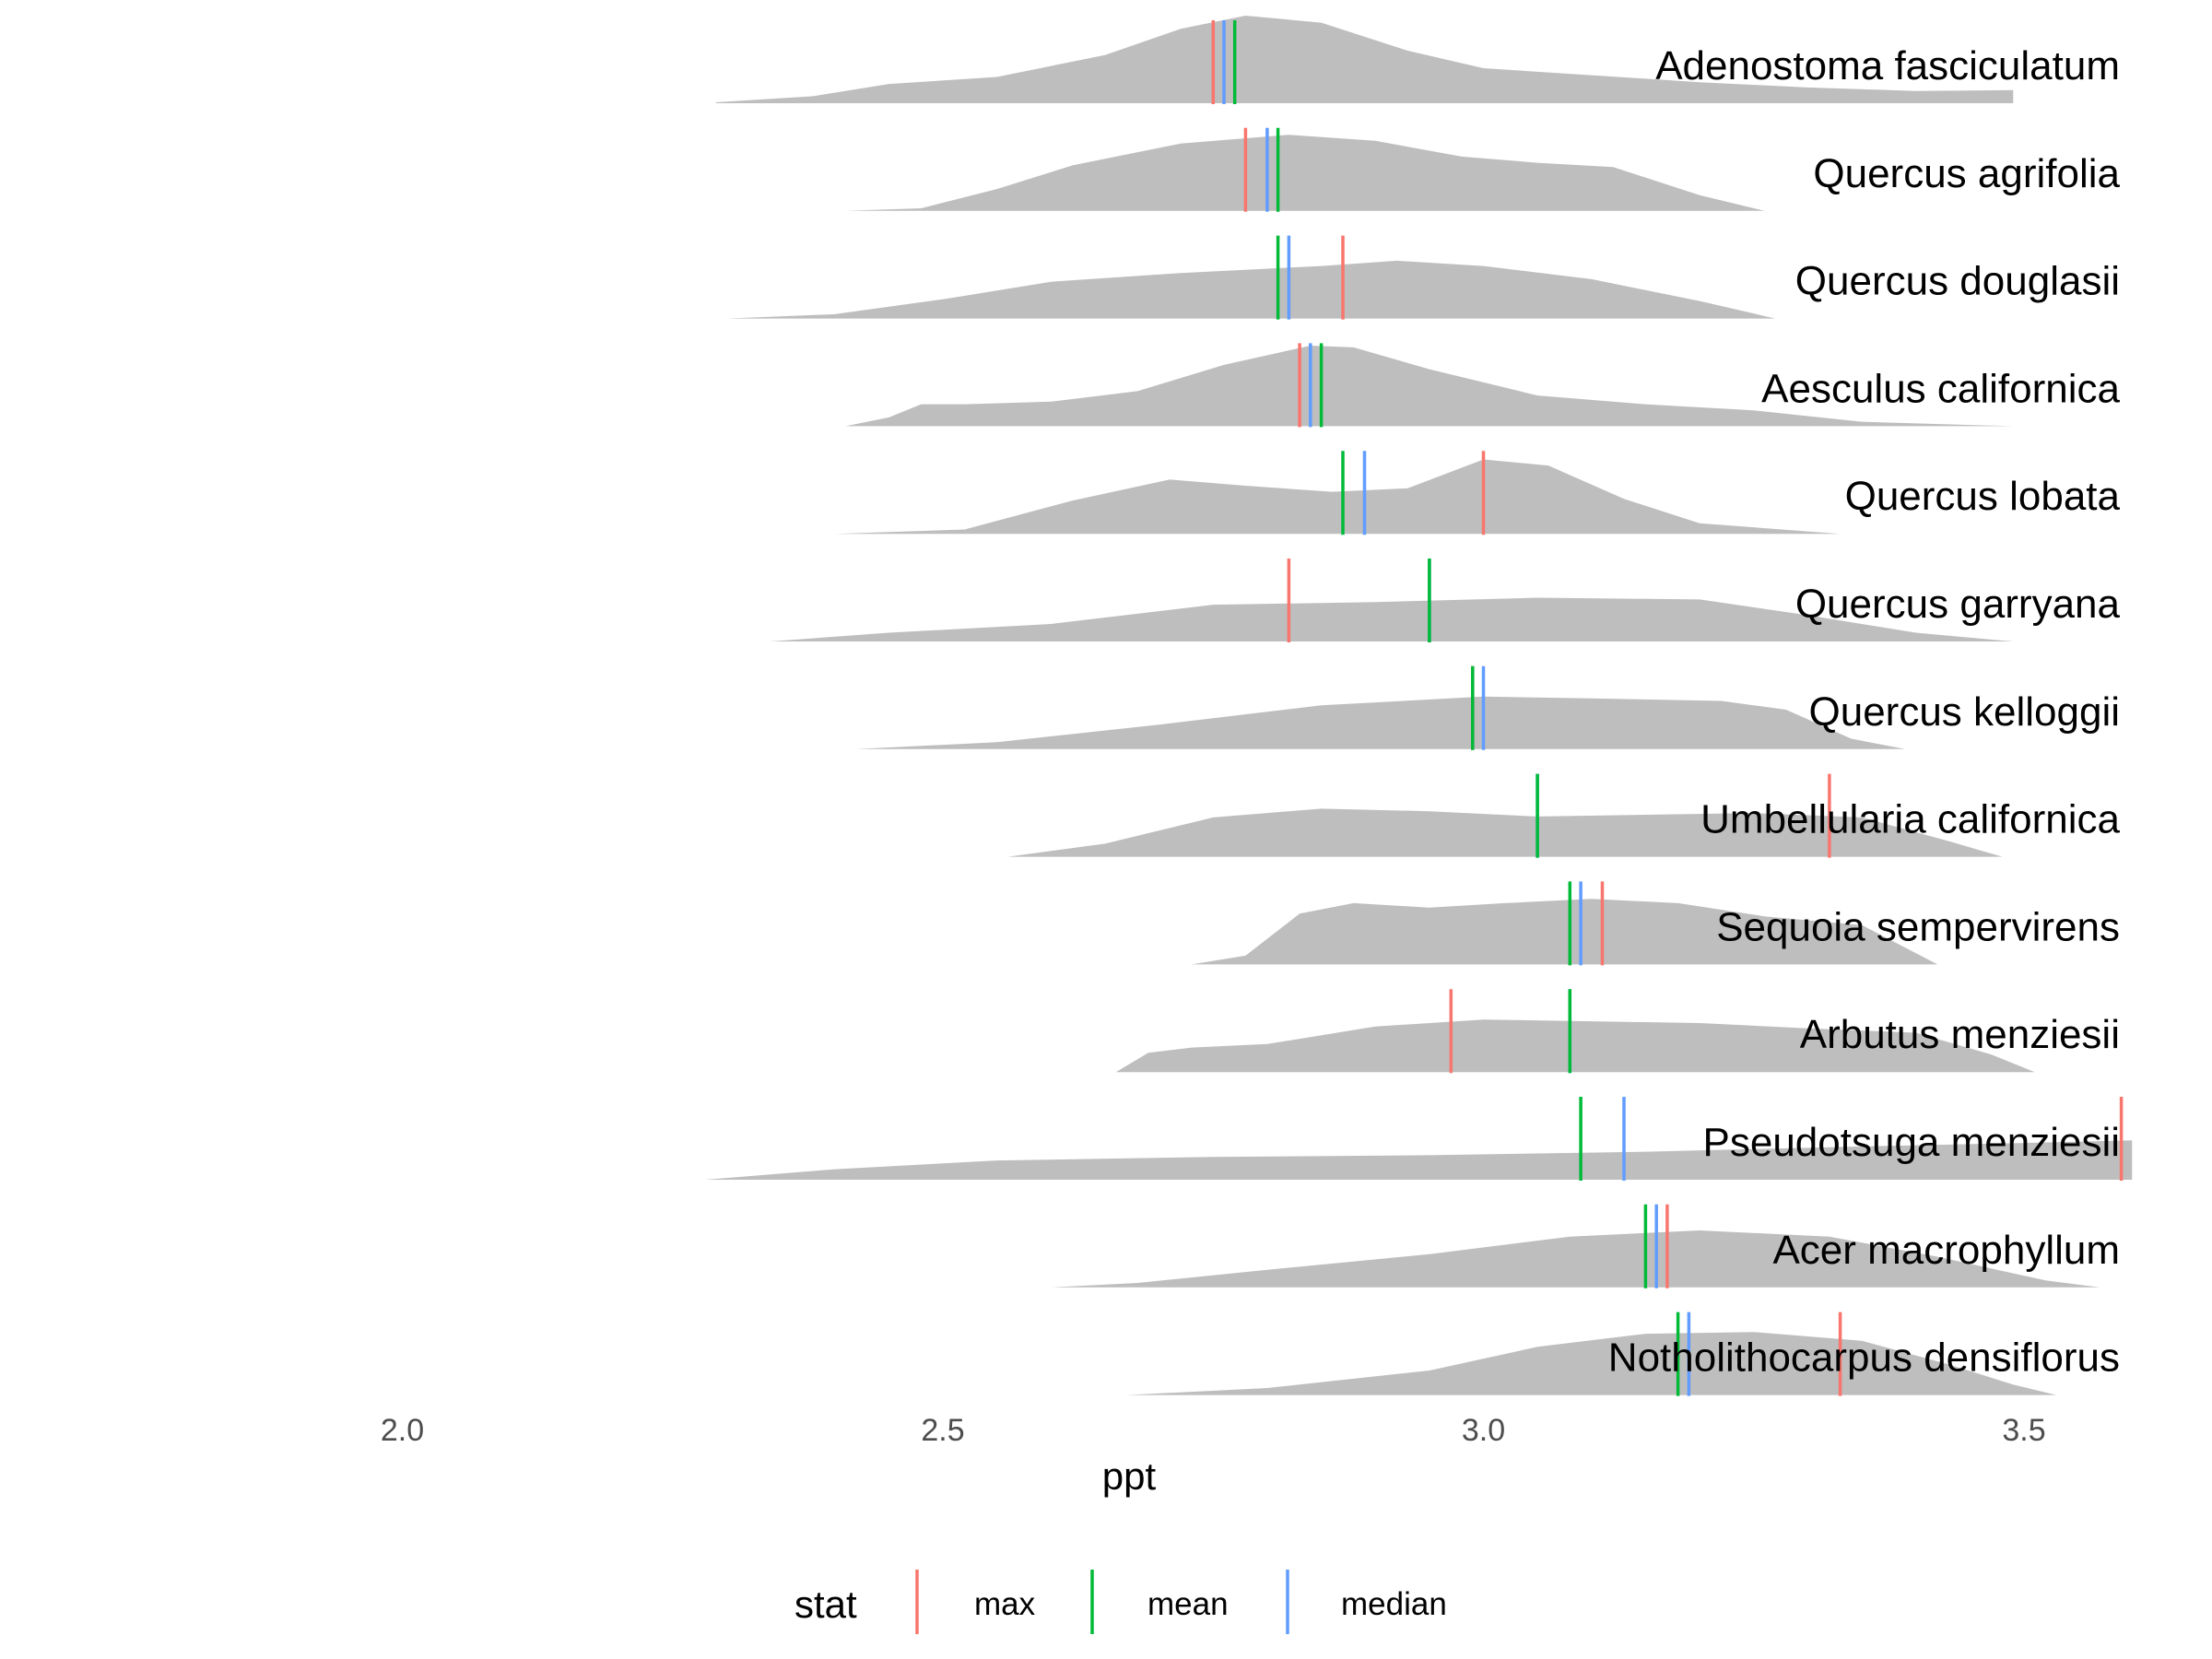 The height and width of the screenshot is (1659, 2212). What do you see at coordinates (1983, 496) in the screenshot?
I see `species-label-quercus-lobata: Quercus lobata` at bounding box center [1983, 496].